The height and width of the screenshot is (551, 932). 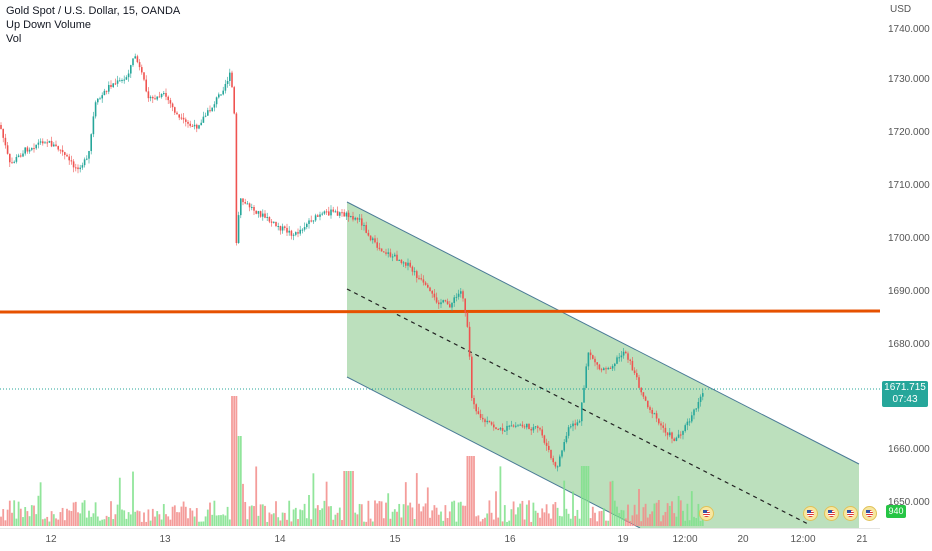 What do you see at coordinates (280, 539) in the screenshot?
I see `time-label: 14` at bounding box center [280, 539].